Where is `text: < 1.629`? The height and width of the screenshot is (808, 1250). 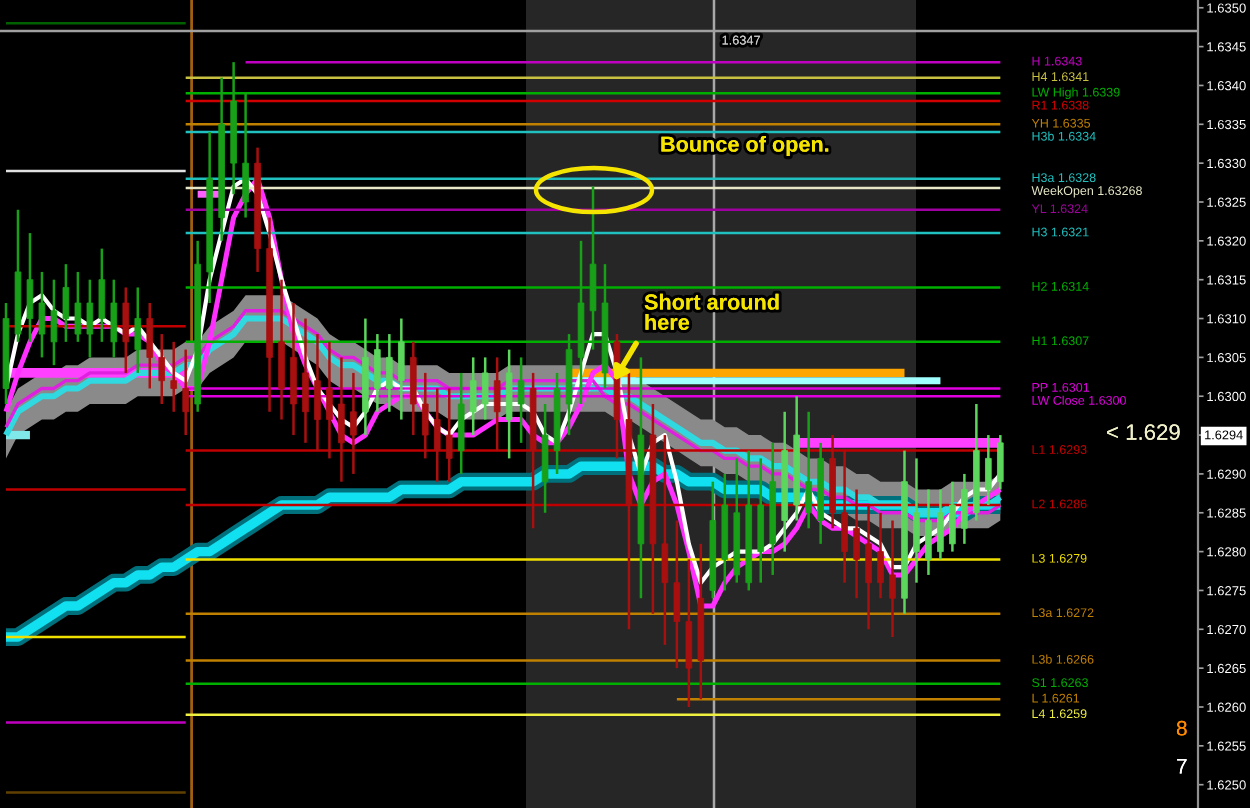 text: < 1.629 is located at coordinates (1143, 432).